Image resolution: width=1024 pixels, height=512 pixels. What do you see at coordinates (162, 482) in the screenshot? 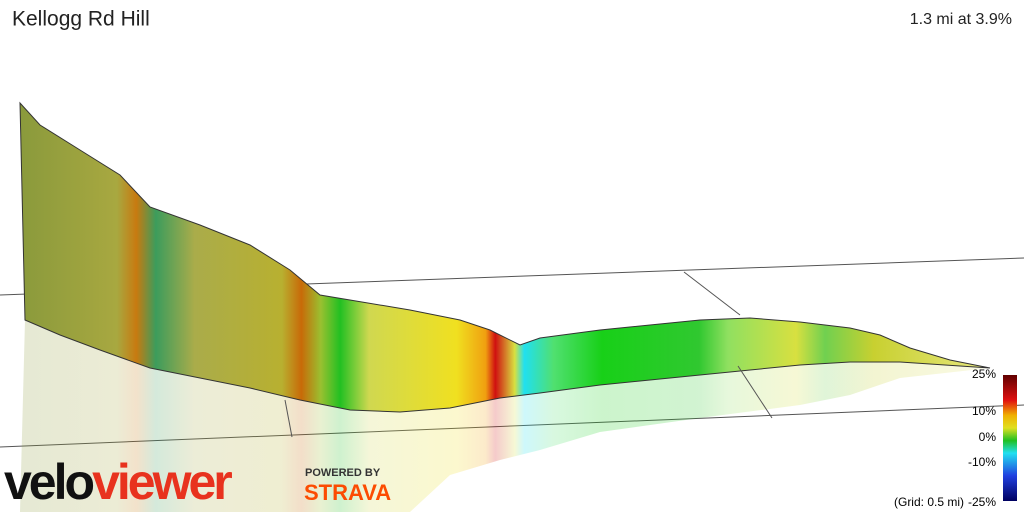
I see `logo-part: viewer` at bounding box center [162, 482].